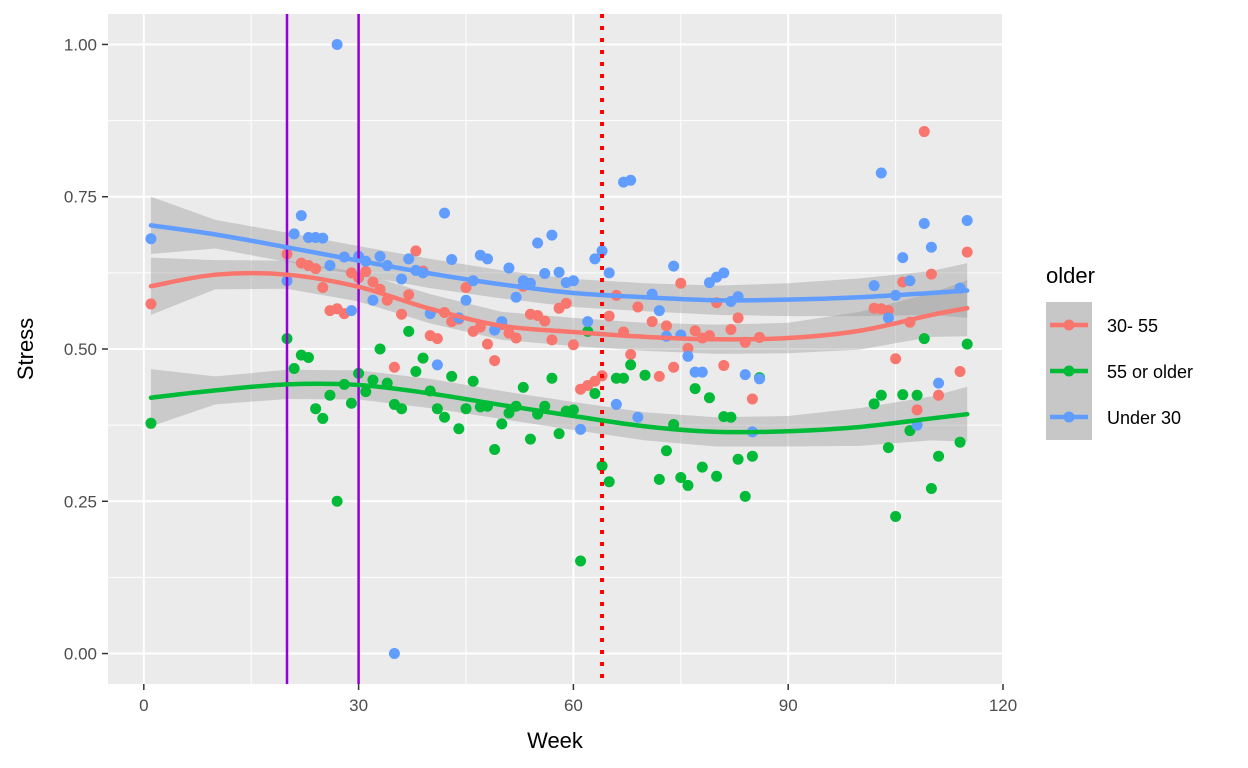 This screenshot has height=768, width=1248. I want to click on y-tick-label: 0.75, so click(80, 197).